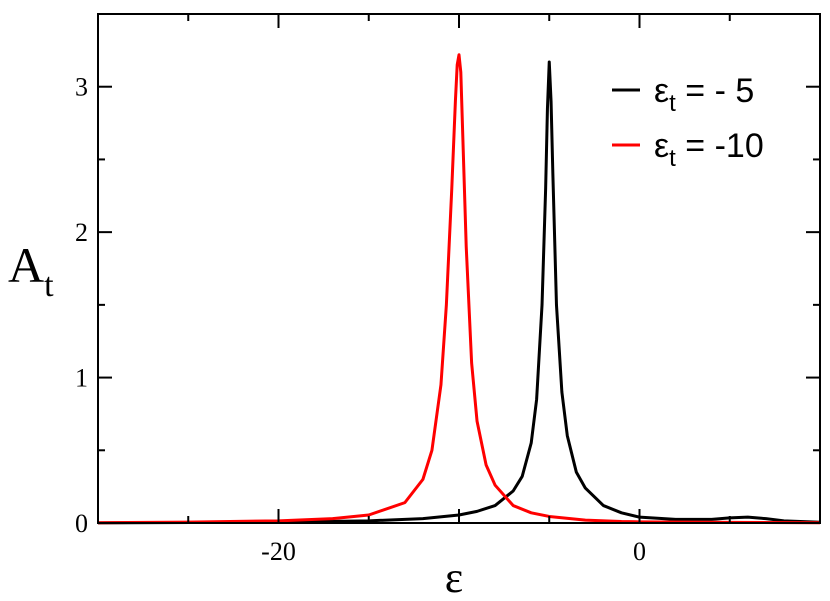  I want to click on y-axis-label: At, so click(31, 270).